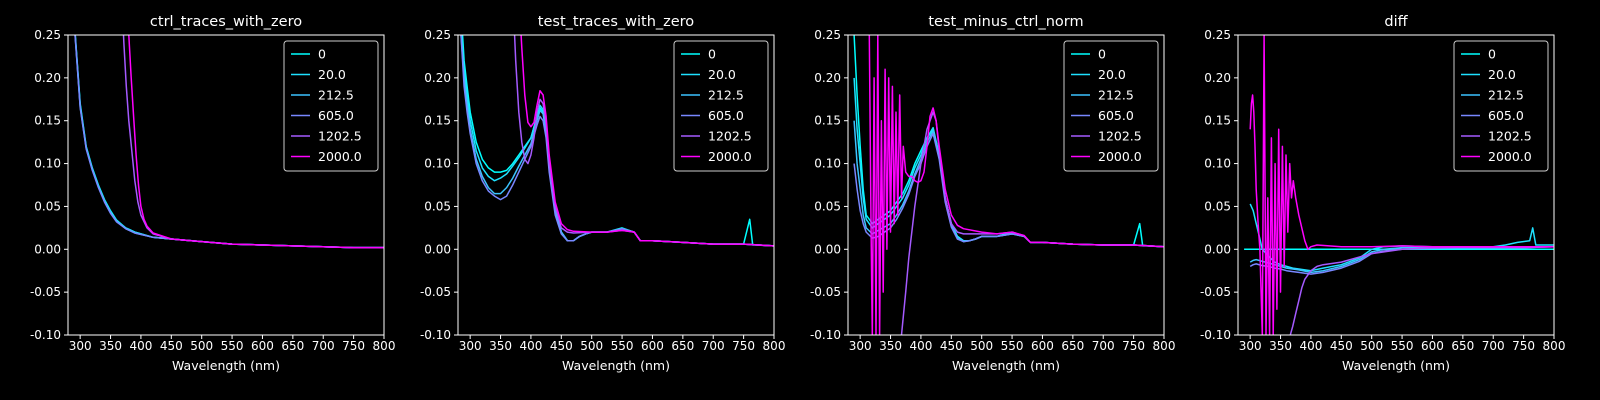 The height and width of the screenshot is (400, 1600). I want to click on chart-title: test_traces_with_zero, so click(616, 22).